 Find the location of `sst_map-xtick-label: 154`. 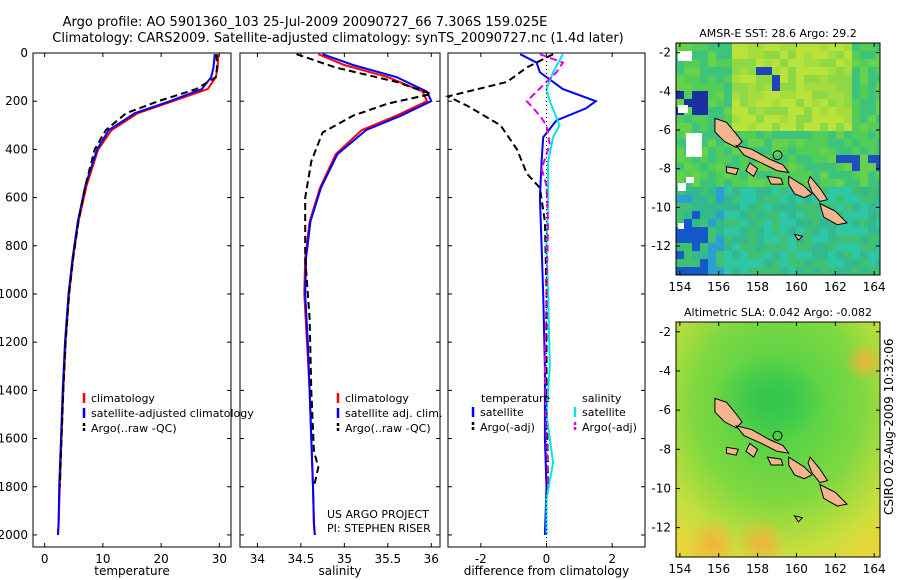

sst_map-xtick-label: 154 is located at coordinates (679, 287).